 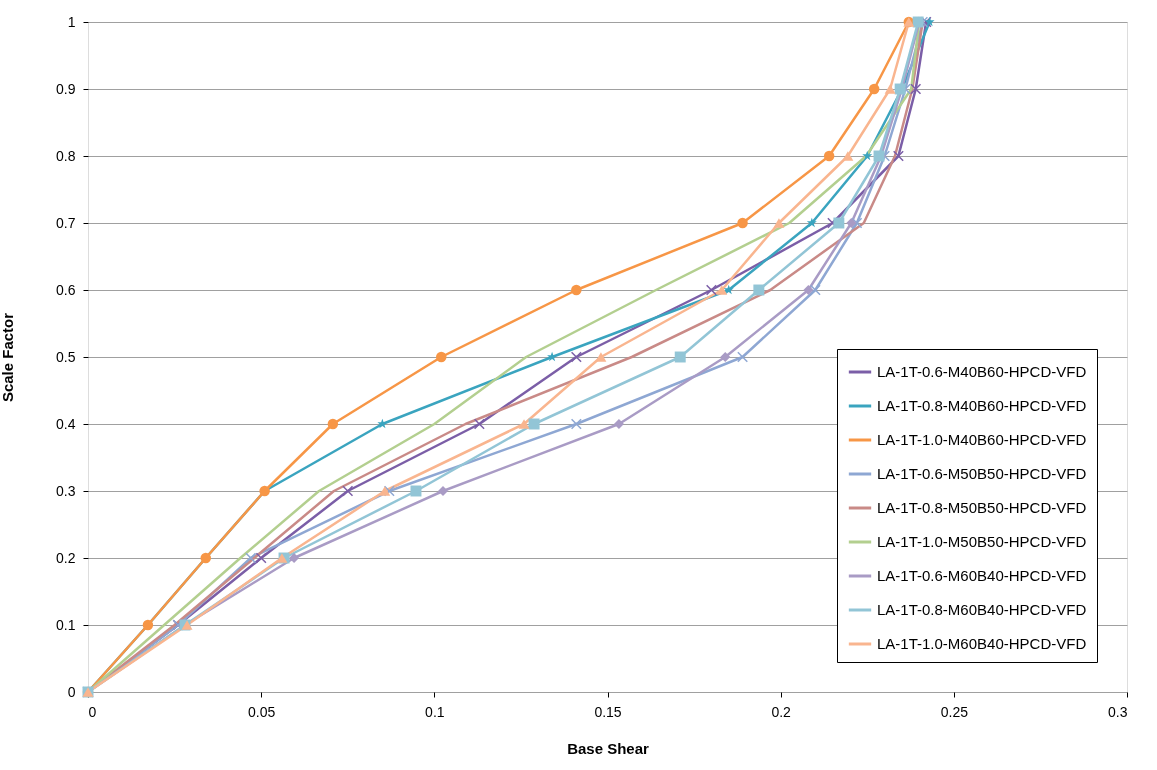 What do you see at coordinates (92, 711) in the screenshot?
I see `x-tick-label: 0` at bounding box center [92, 711].